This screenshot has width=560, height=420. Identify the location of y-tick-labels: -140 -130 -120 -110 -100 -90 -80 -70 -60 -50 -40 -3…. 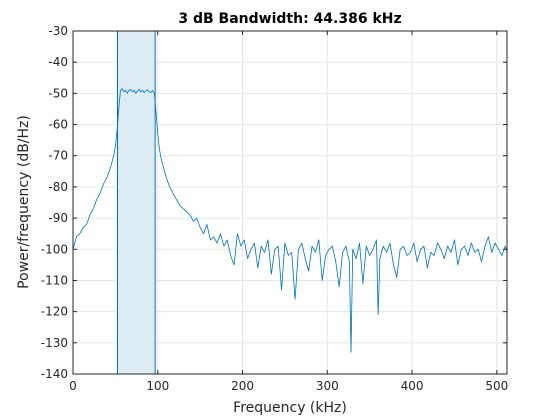
(54, 202).